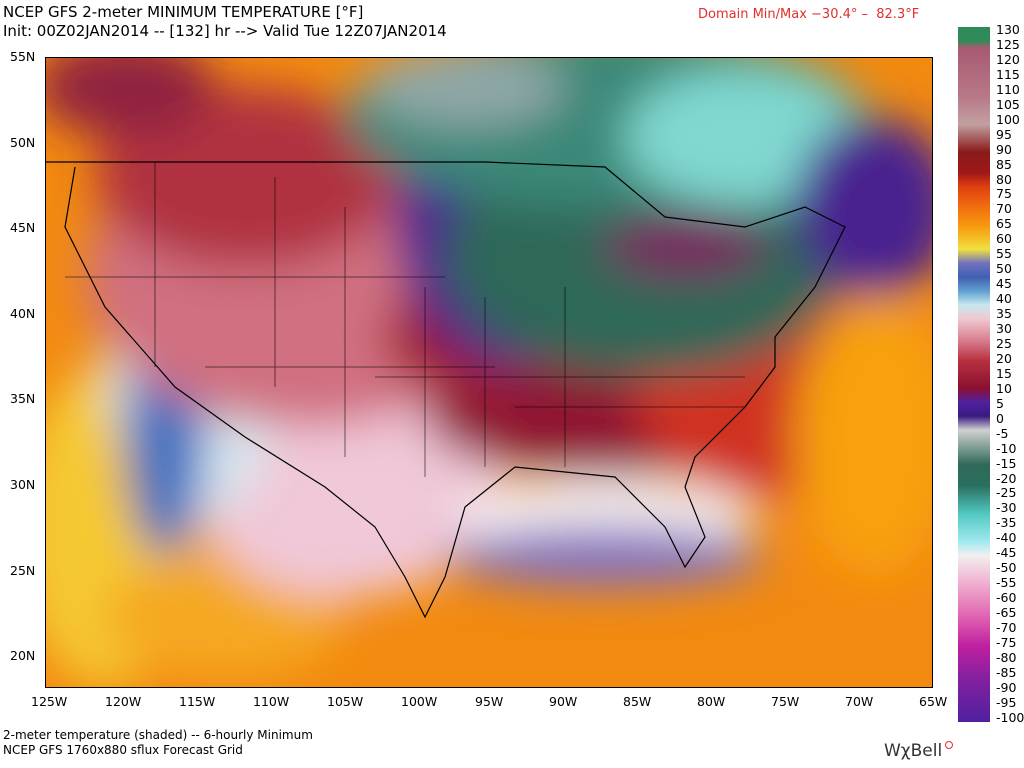  Describe the element at coordinates (23, 399) in the screenshot. I see `lat-label: 35N` at that location.